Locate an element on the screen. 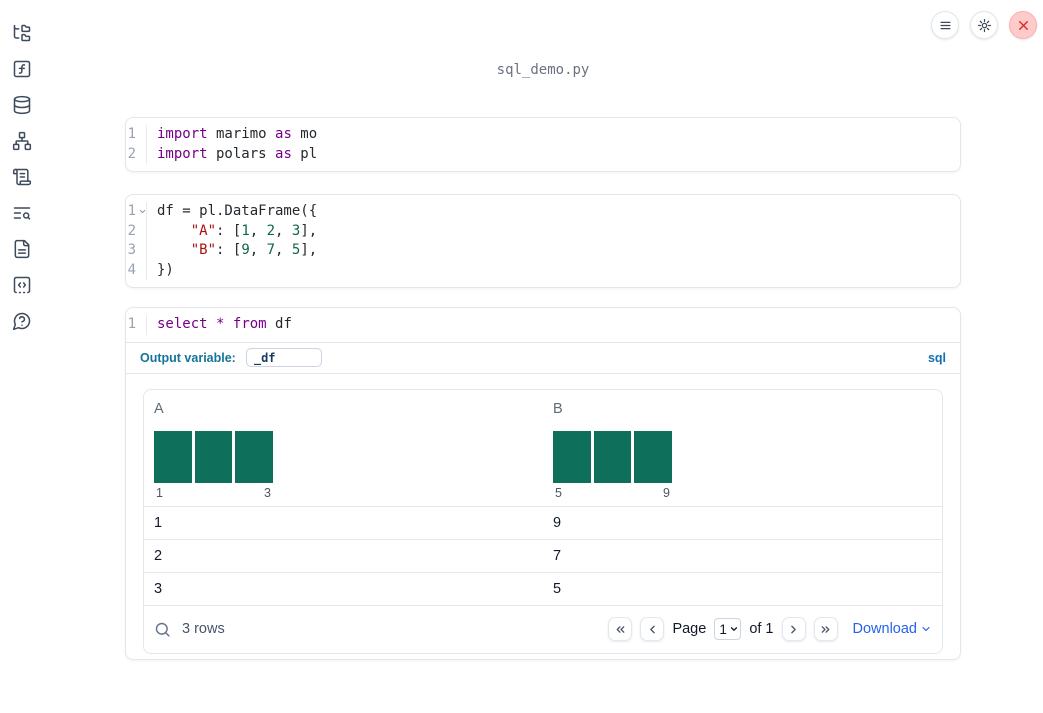 The height and width of the screenshot is (713, 1043). table-row: 3 5 is located at coordinates (543, 589).